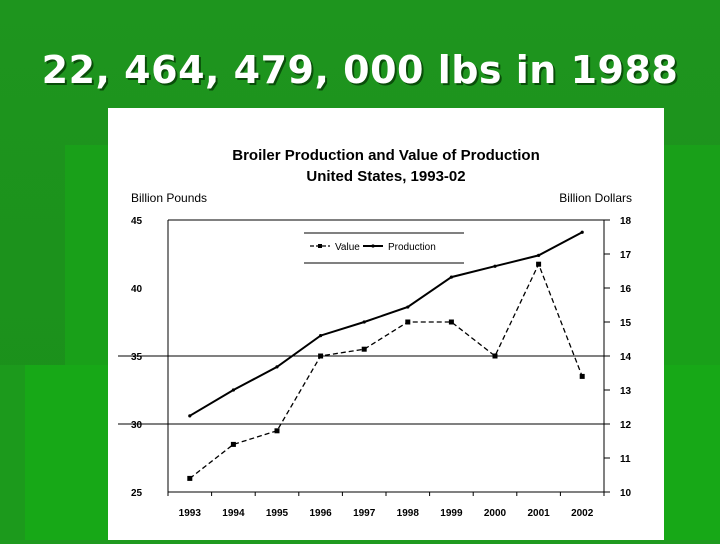  I want to click on left-tick-label: 35, so click(137, 357).